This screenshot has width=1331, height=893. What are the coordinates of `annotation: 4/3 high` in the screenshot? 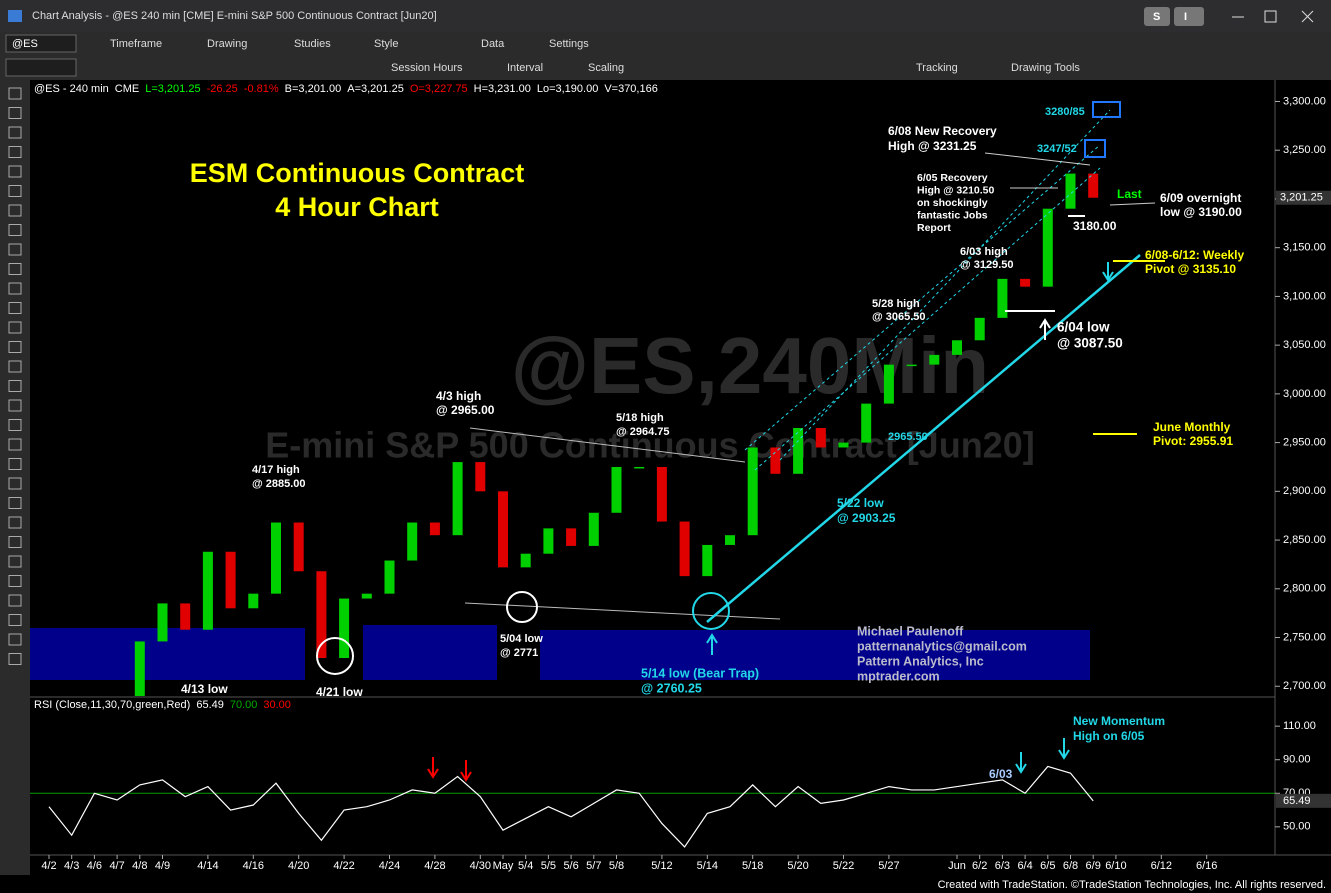 It's located at (458, 396).